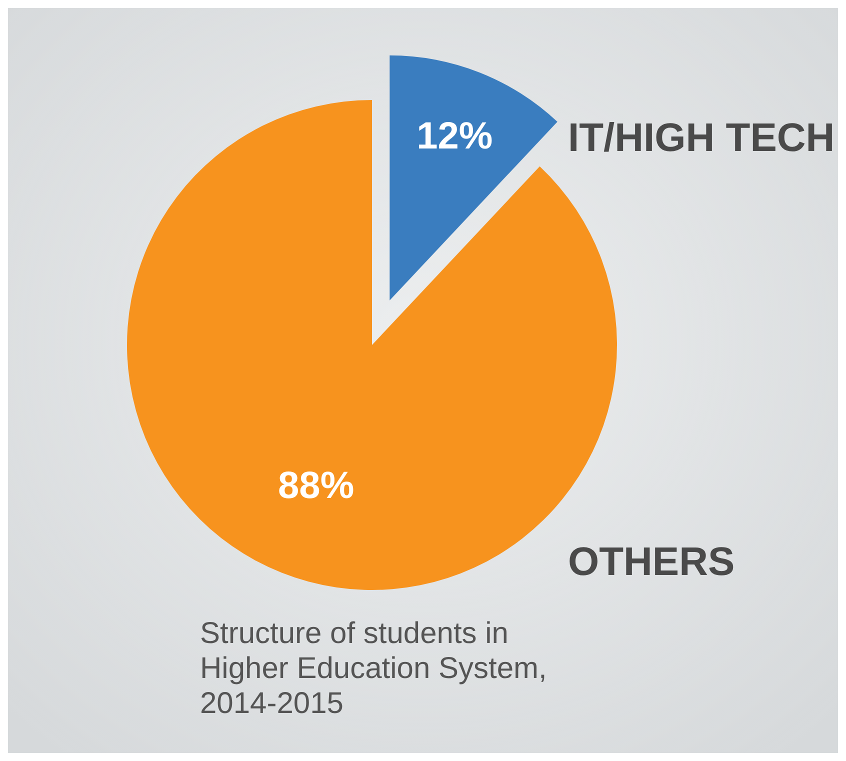  Describe the element at coordinates (316, 486) in the screenshot. I see `data-label: 88%` at that location.